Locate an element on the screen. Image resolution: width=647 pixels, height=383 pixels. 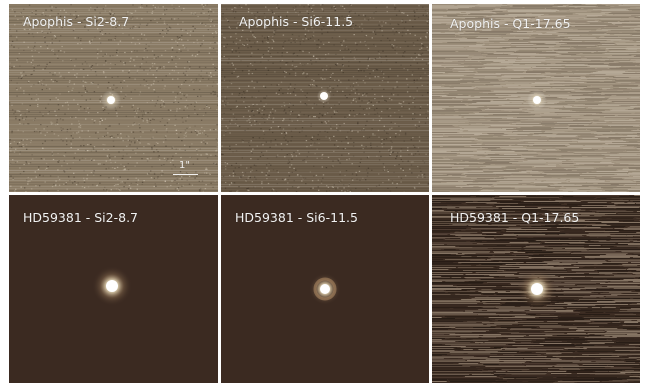
panel-label: Apophis - Q1-17.65 is located at coordinates (510, 23).